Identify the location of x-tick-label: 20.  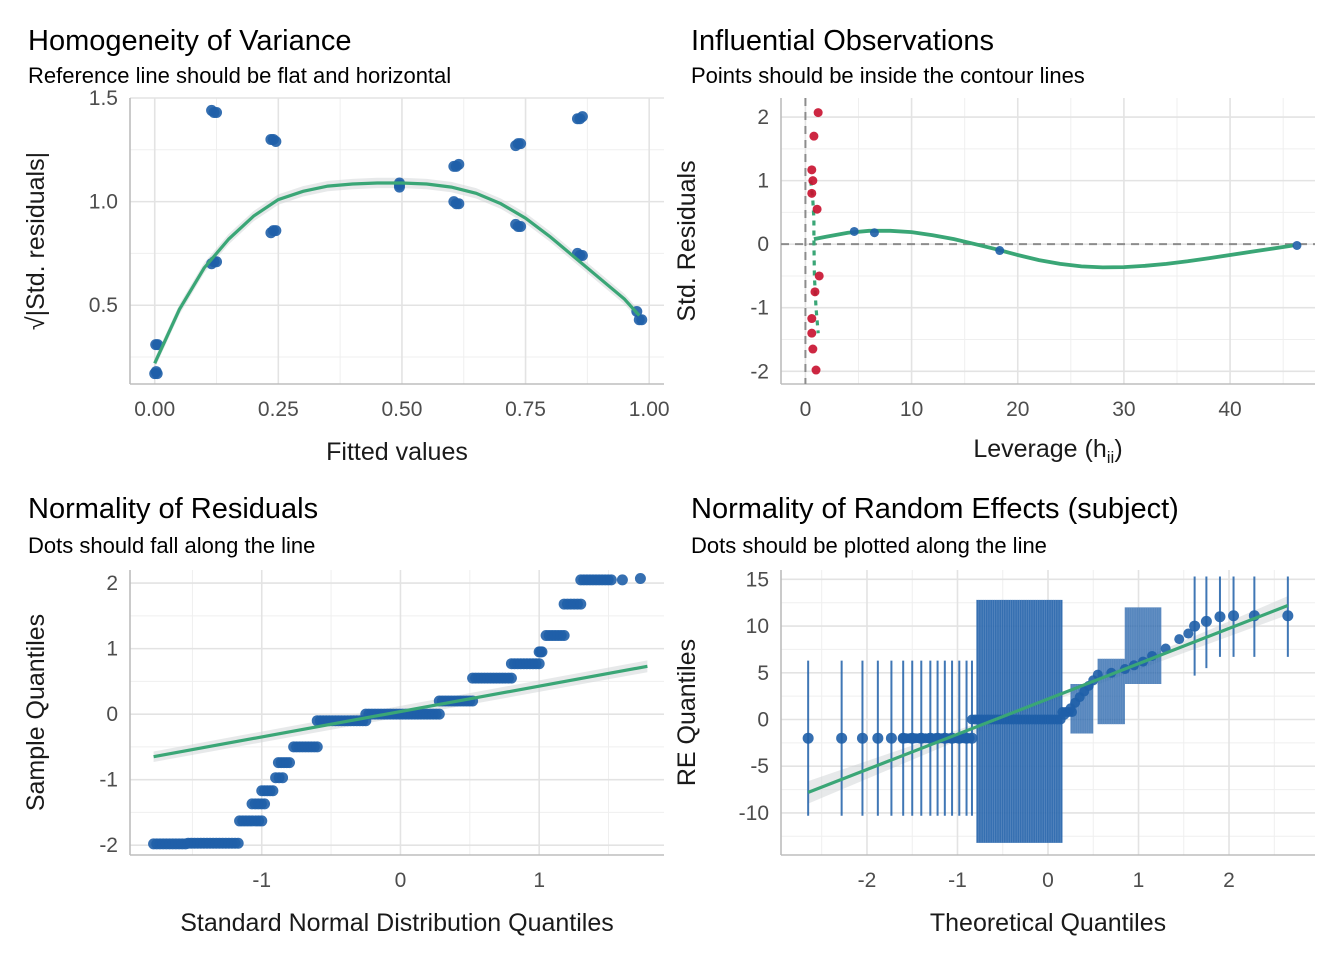
(1017, 409).